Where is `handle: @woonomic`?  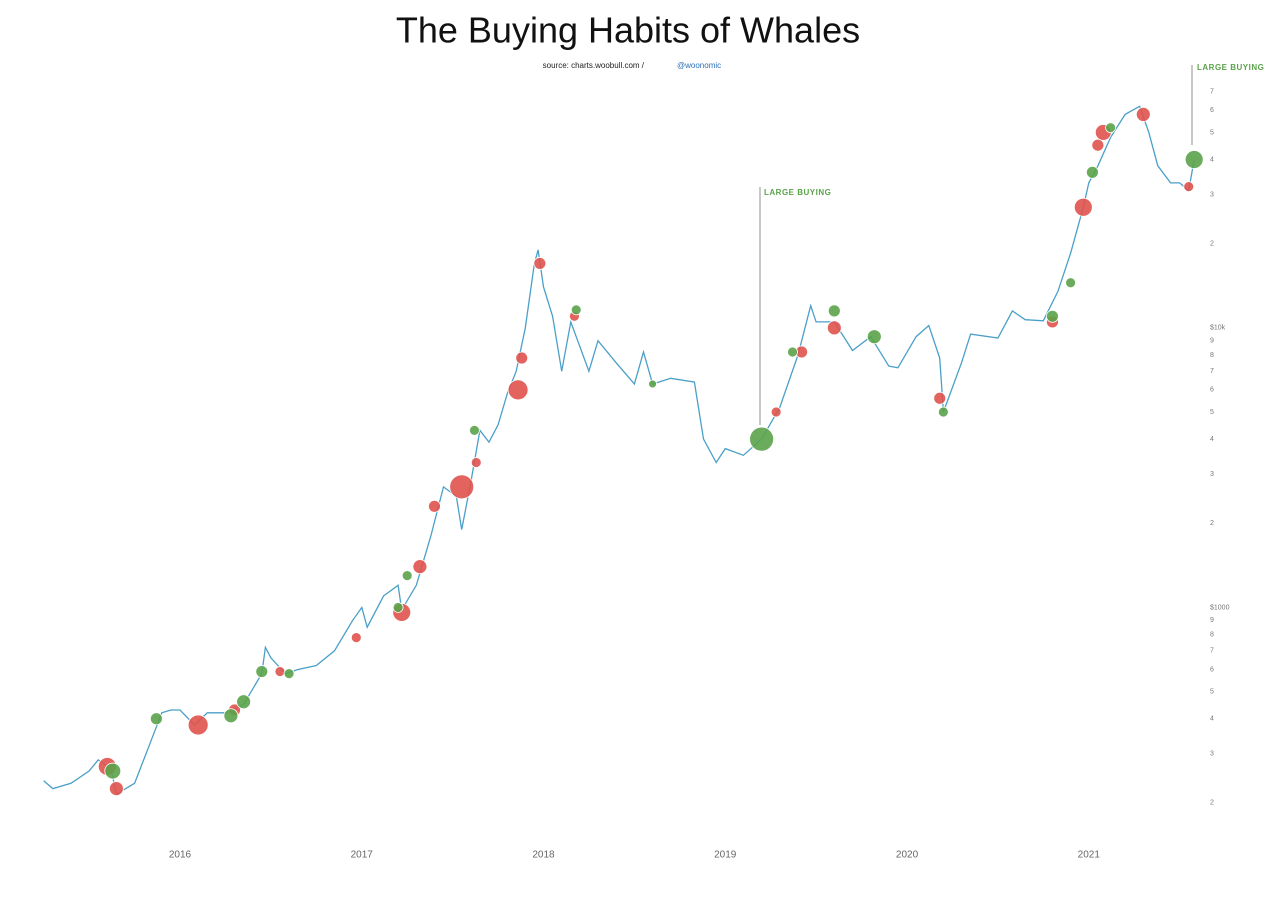
handle: @woonomic is located at coordinates (699, 65).